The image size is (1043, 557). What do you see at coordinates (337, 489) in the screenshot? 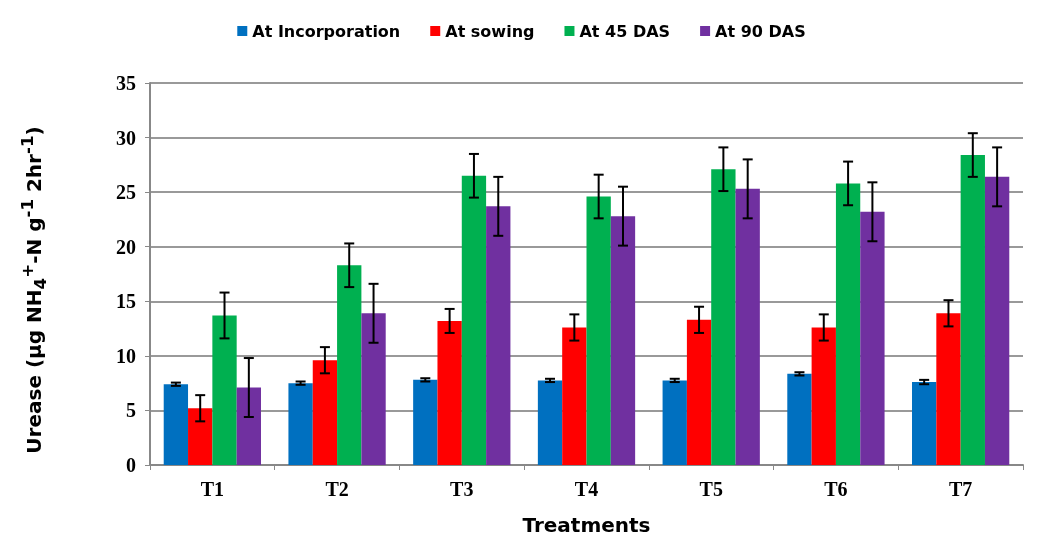
I see `x-tick-label: T2` at bounding box center [337, 489].